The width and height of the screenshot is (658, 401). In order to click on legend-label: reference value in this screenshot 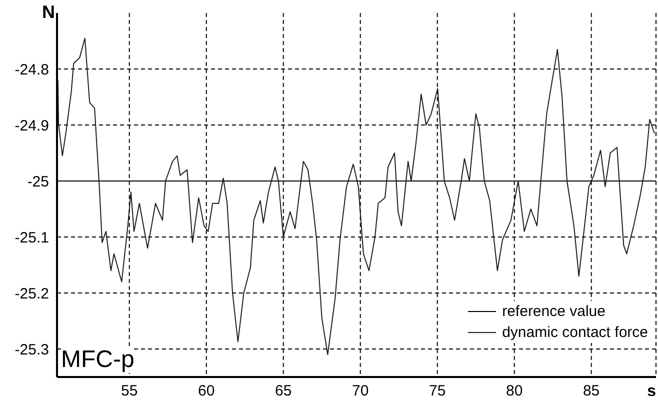, I will do `click(554, 312)`.